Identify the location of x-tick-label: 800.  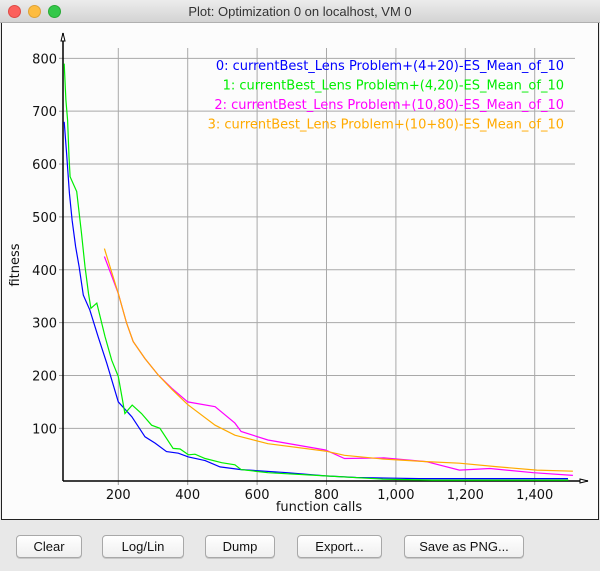
(326, 495).